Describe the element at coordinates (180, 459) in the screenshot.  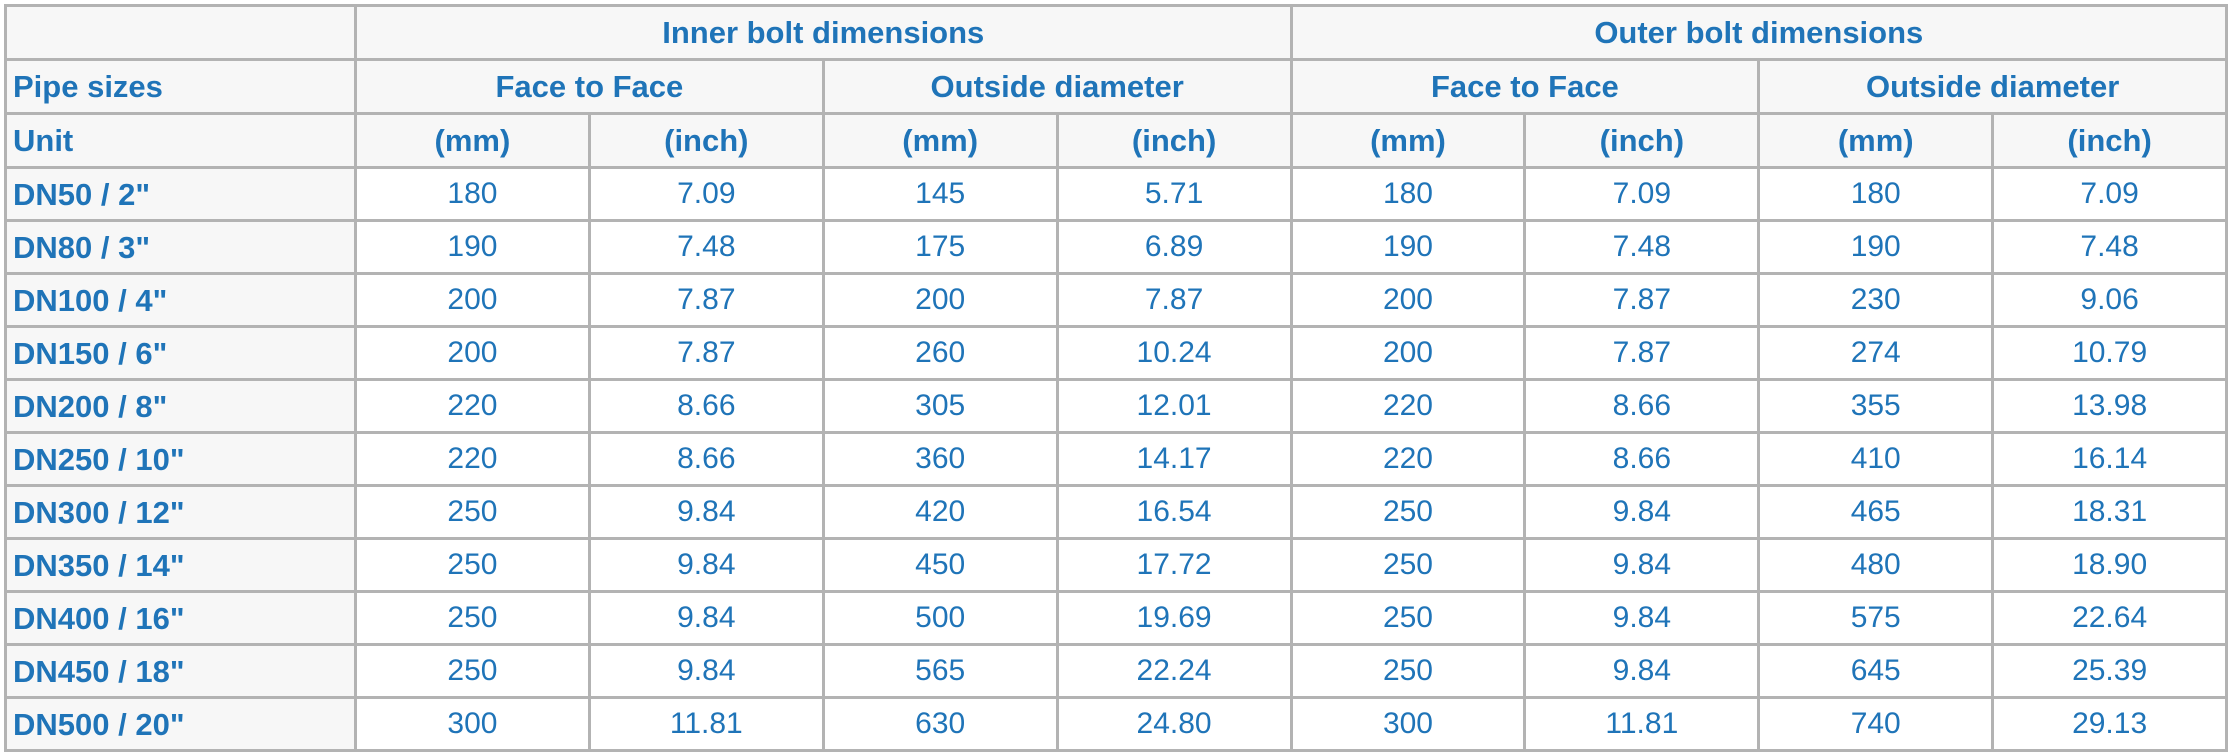
I see `pipe-size-cell: DN250 / 10"` at that location.